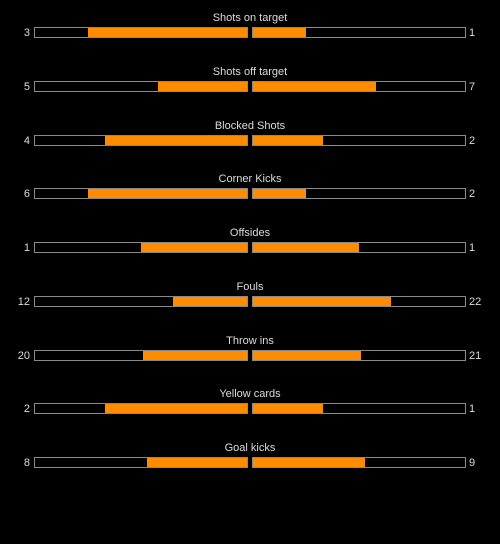  I want to click on stat-label: Corner Kicks, so click(250, 179).